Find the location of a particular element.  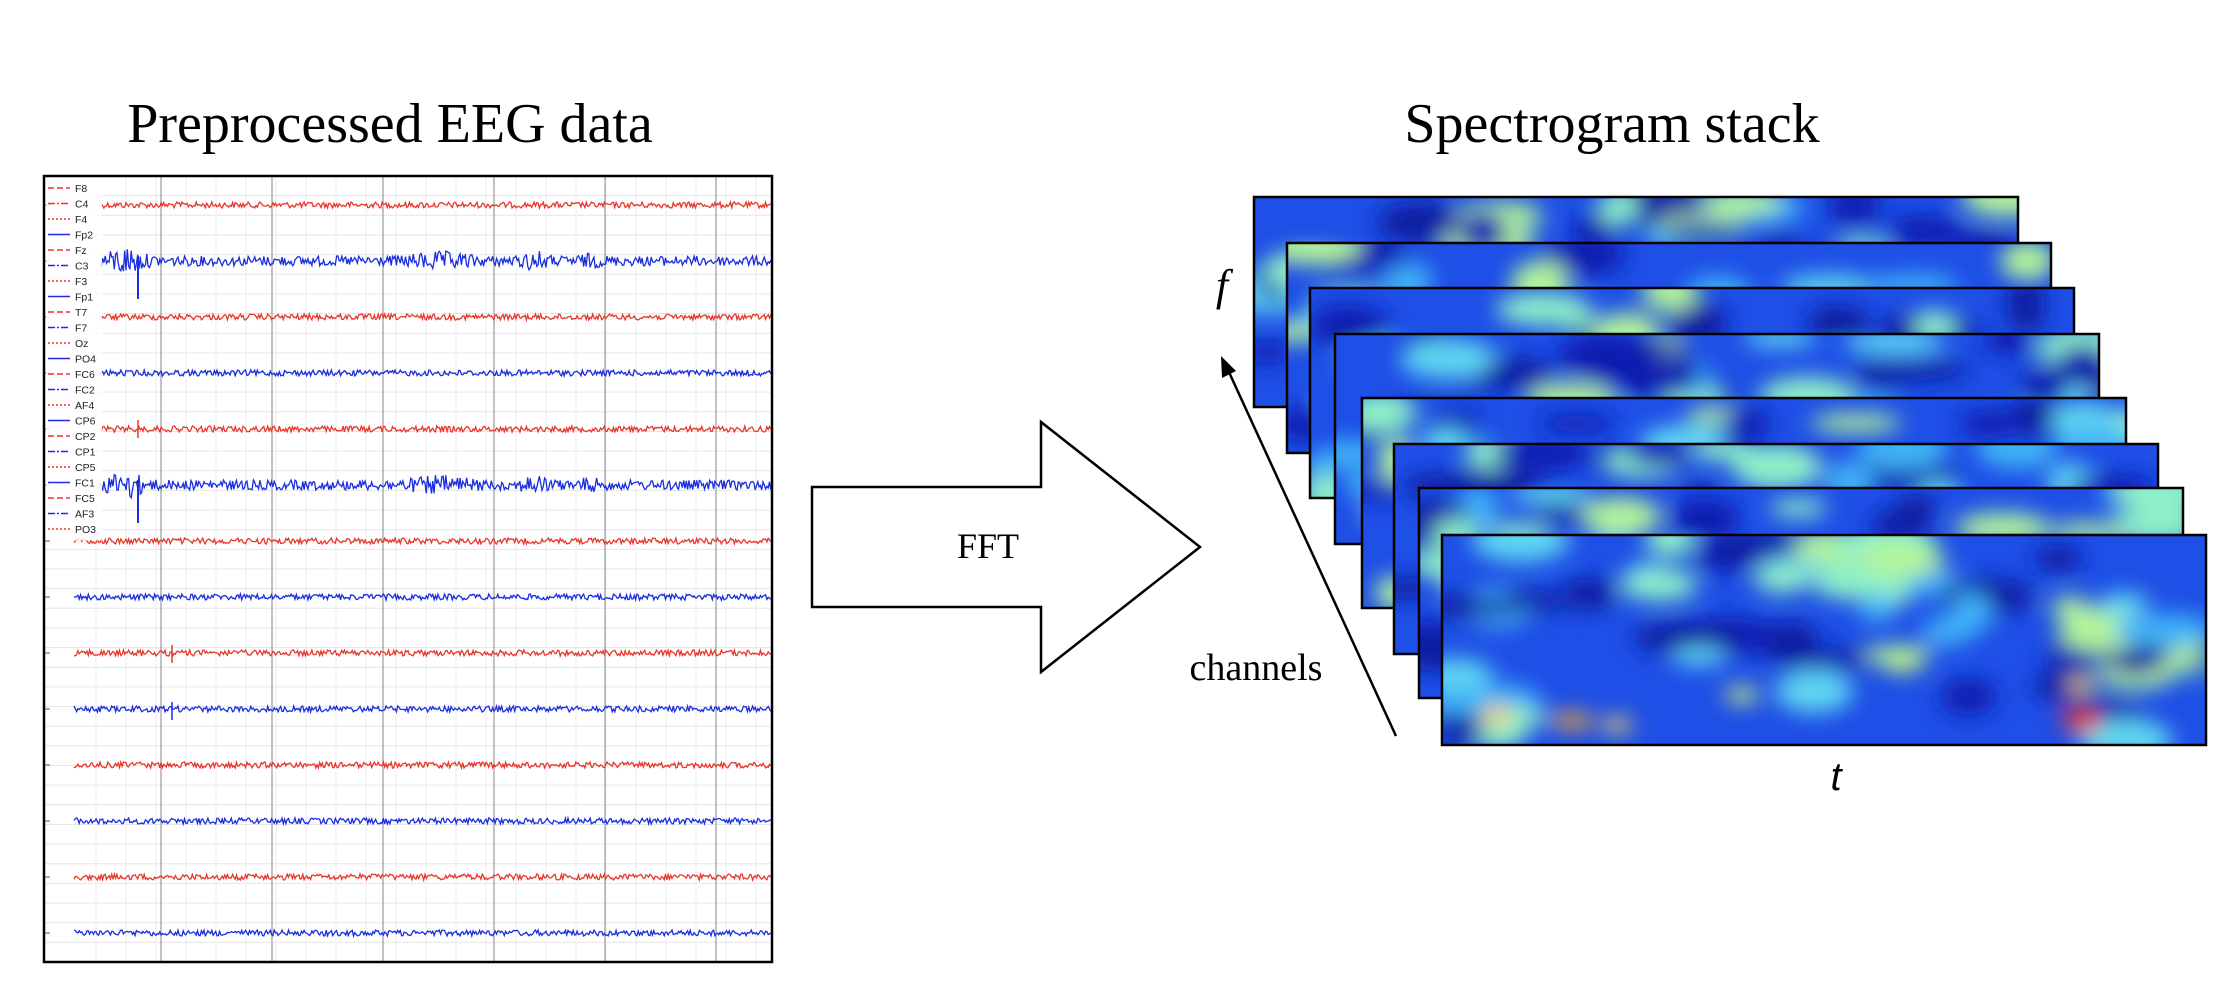

channels-arrow-line is located at coordinates (1312, 553).